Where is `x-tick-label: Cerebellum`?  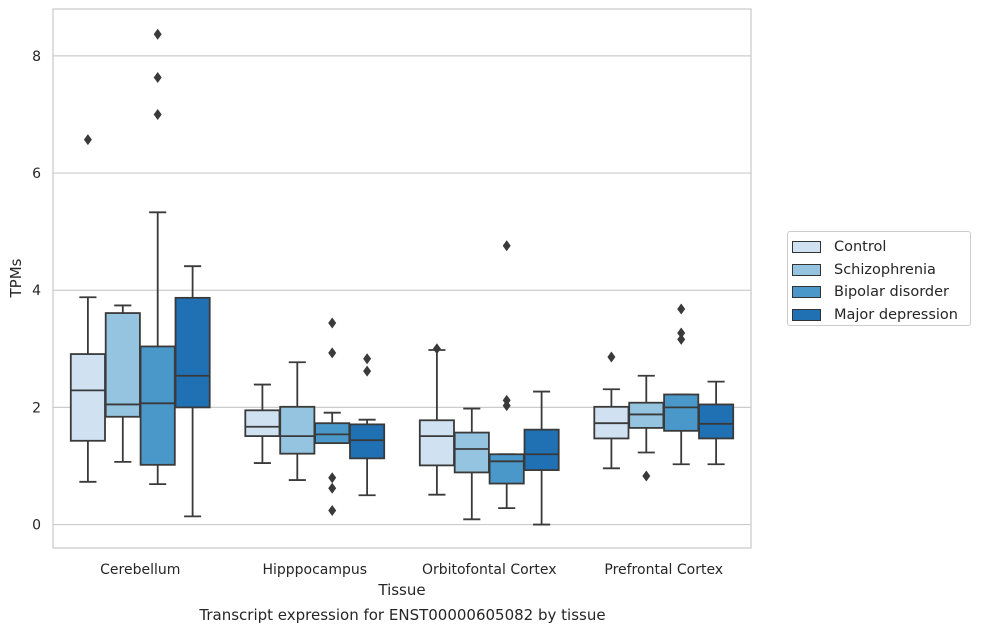
x-tick-label: Cerebellum is located at coordinates (140, 570).